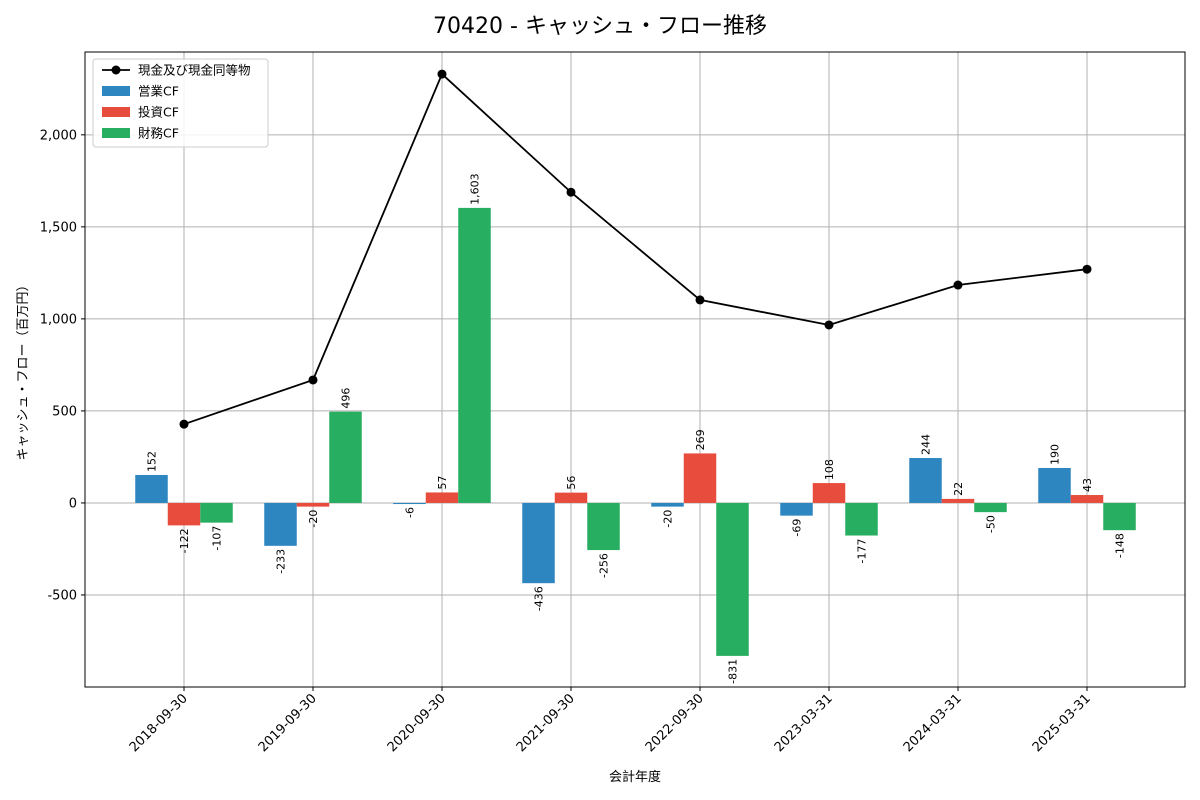  I want to click on y-tick-label: 500, so click(64, 411).